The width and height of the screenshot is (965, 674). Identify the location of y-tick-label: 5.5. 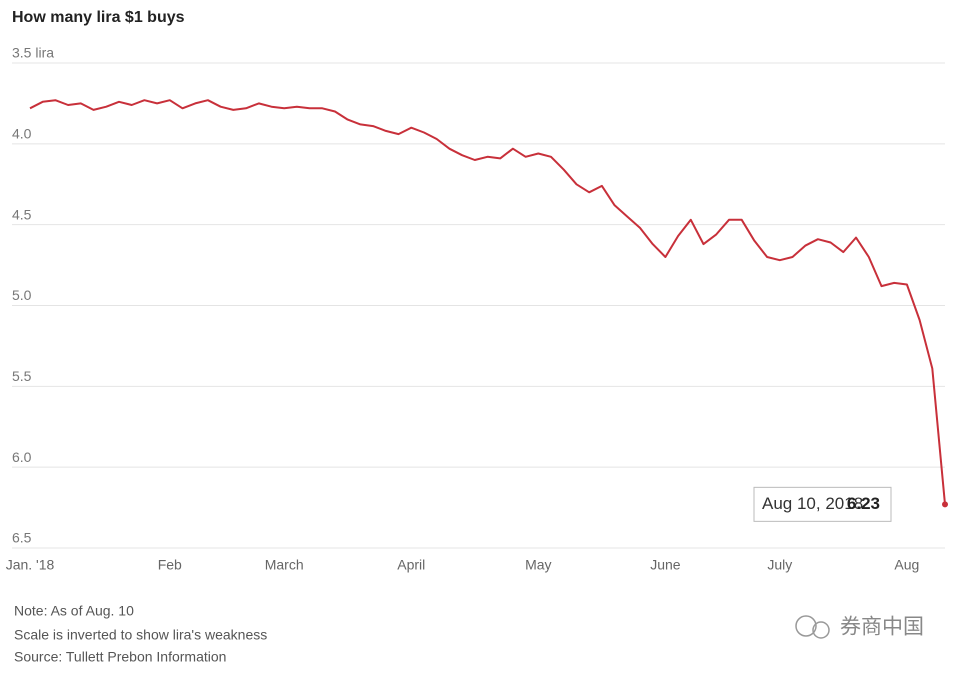
(22, 376).